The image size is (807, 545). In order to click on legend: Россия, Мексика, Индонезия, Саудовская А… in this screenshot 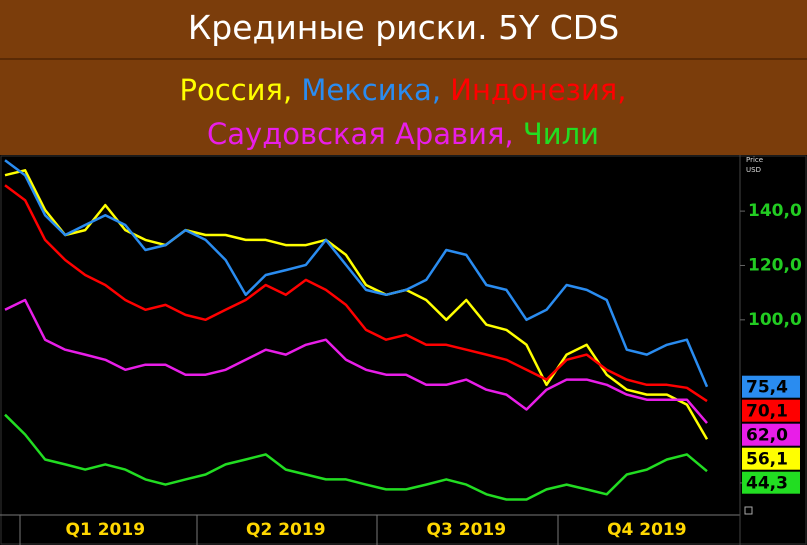, I will do `click(403, 112)`.